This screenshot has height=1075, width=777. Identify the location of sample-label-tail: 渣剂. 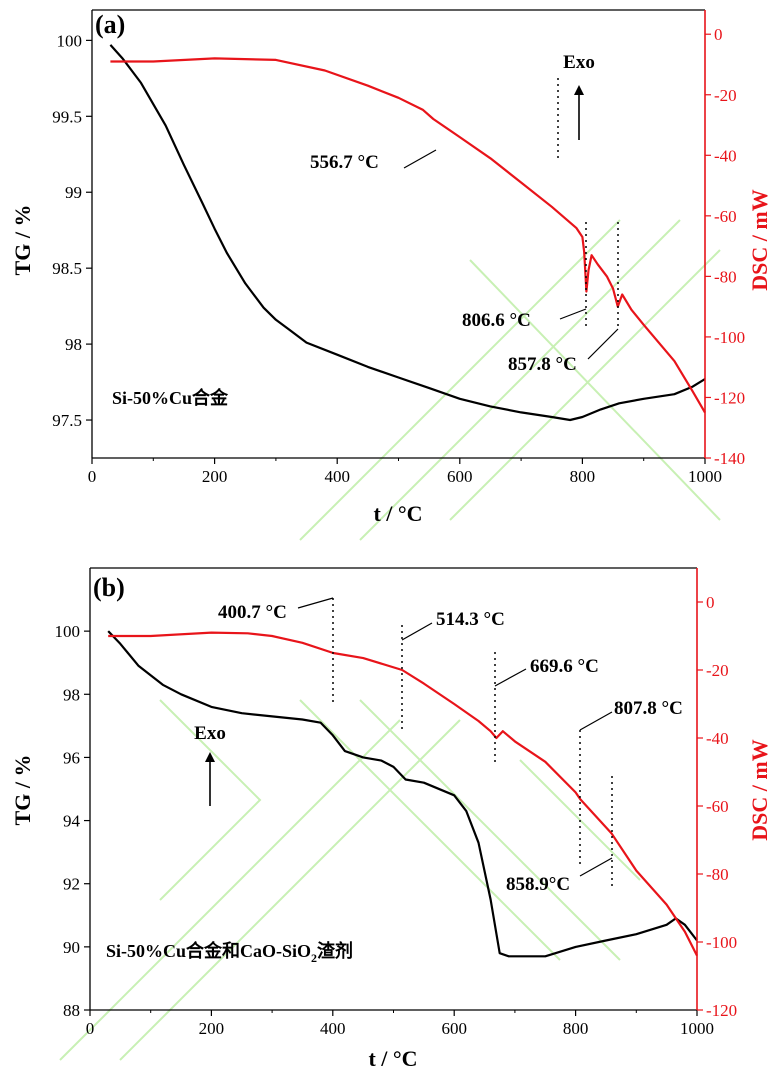
(335, 950).